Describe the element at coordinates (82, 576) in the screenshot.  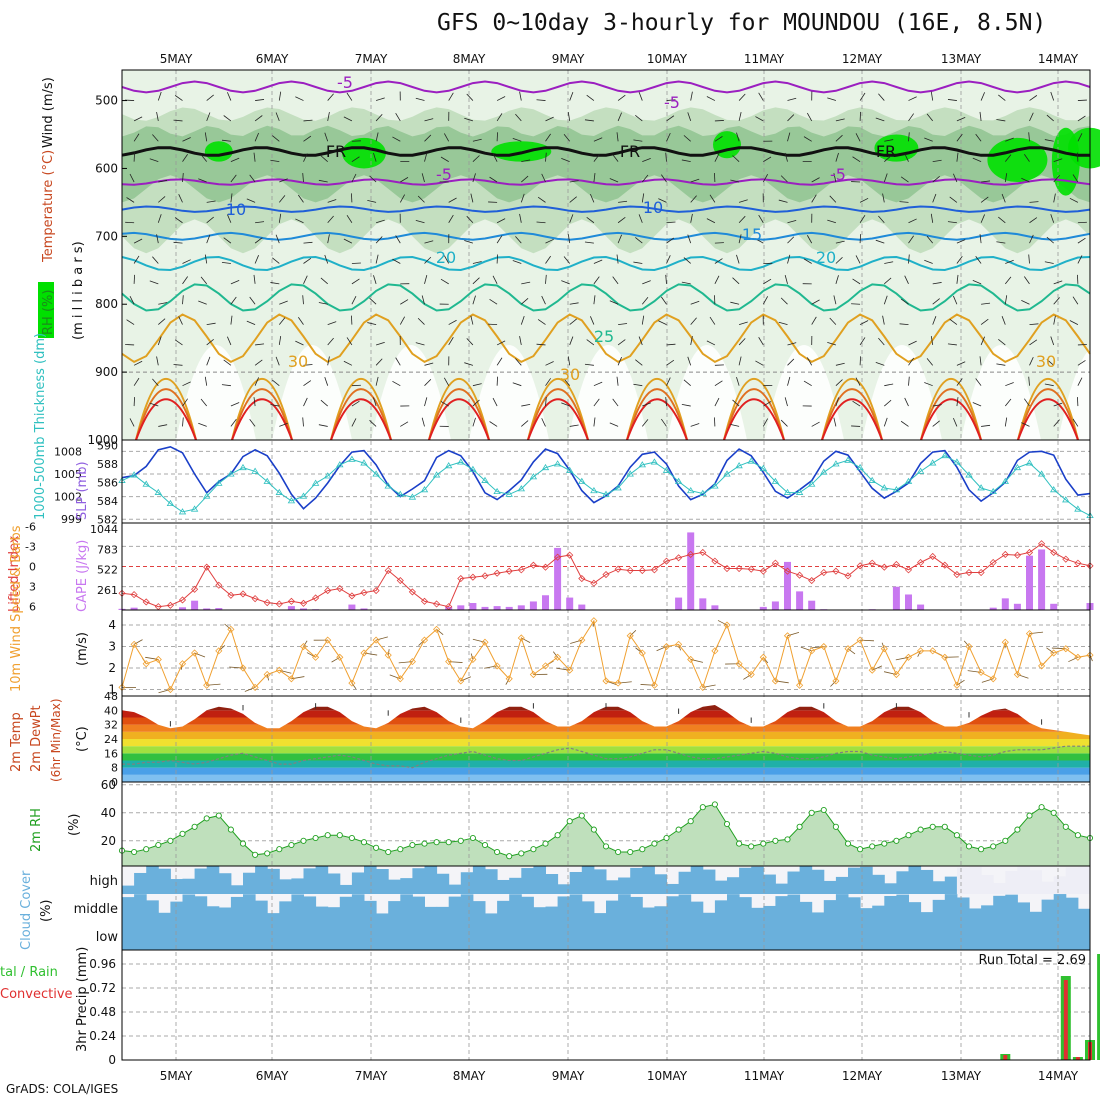
I see `cape-axis-label: CAPE (J/kg)` at that location.